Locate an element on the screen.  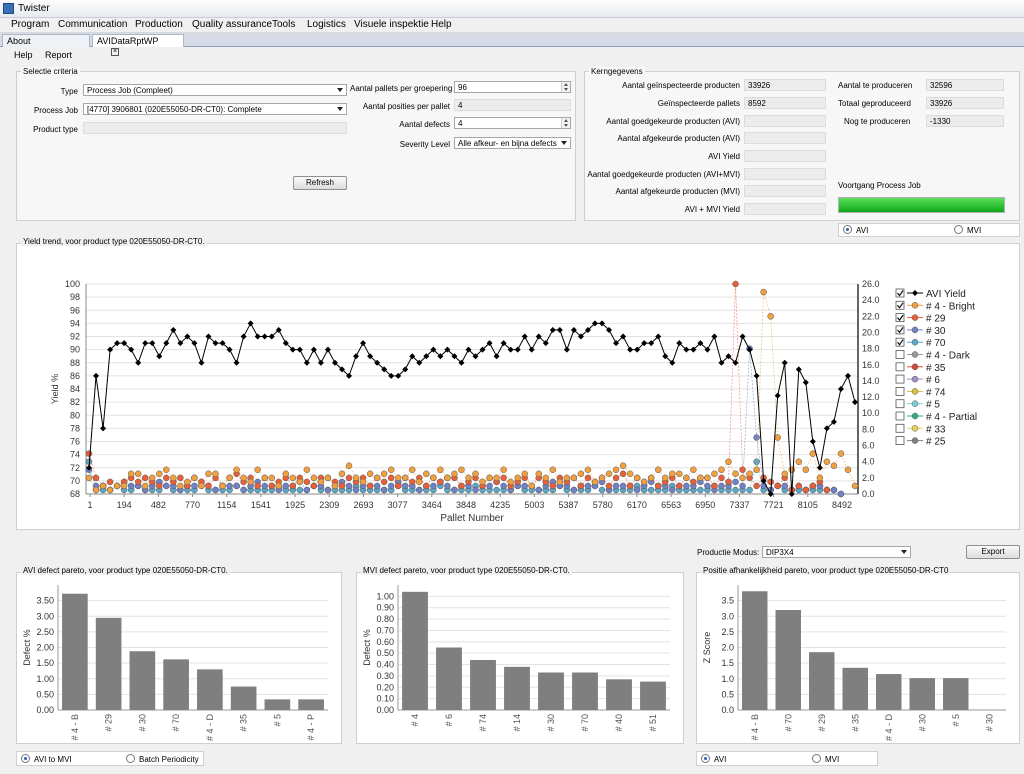
pallets-per-groepering-input: 96 is located at coordinates (512, 87).